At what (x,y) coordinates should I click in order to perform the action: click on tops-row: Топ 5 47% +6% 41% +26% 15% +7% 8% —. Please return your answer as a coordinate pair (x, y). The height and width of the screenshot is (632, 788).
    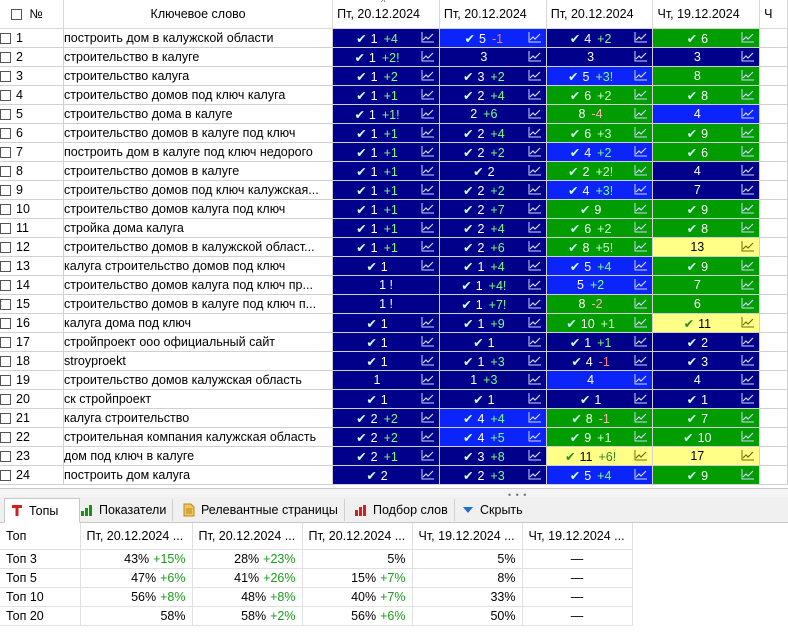
    Looking at the image, I should click on (316, 578).